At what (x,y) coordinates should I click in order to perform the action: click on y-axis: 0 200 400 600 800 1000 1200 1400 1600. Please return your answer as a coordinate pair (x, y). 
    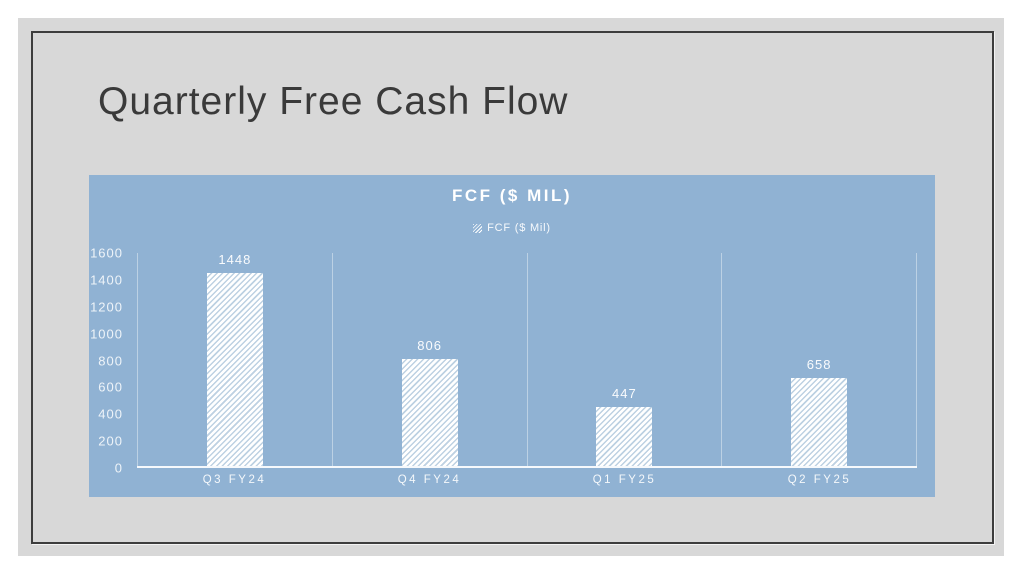
    Looking at the image, I should click on (110, 361).